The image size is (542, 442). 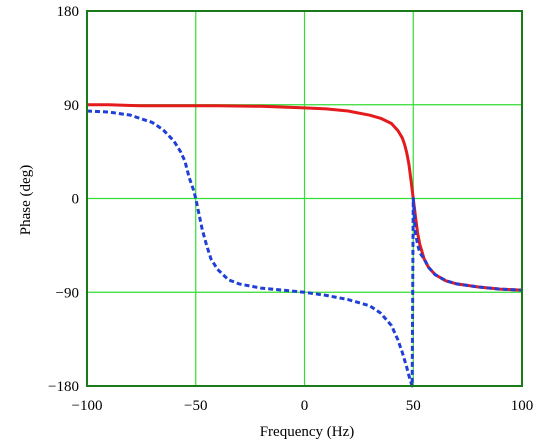 I want to click on x-tick-labels: −100 −50 0 50 100, so click(x=303, y=406).